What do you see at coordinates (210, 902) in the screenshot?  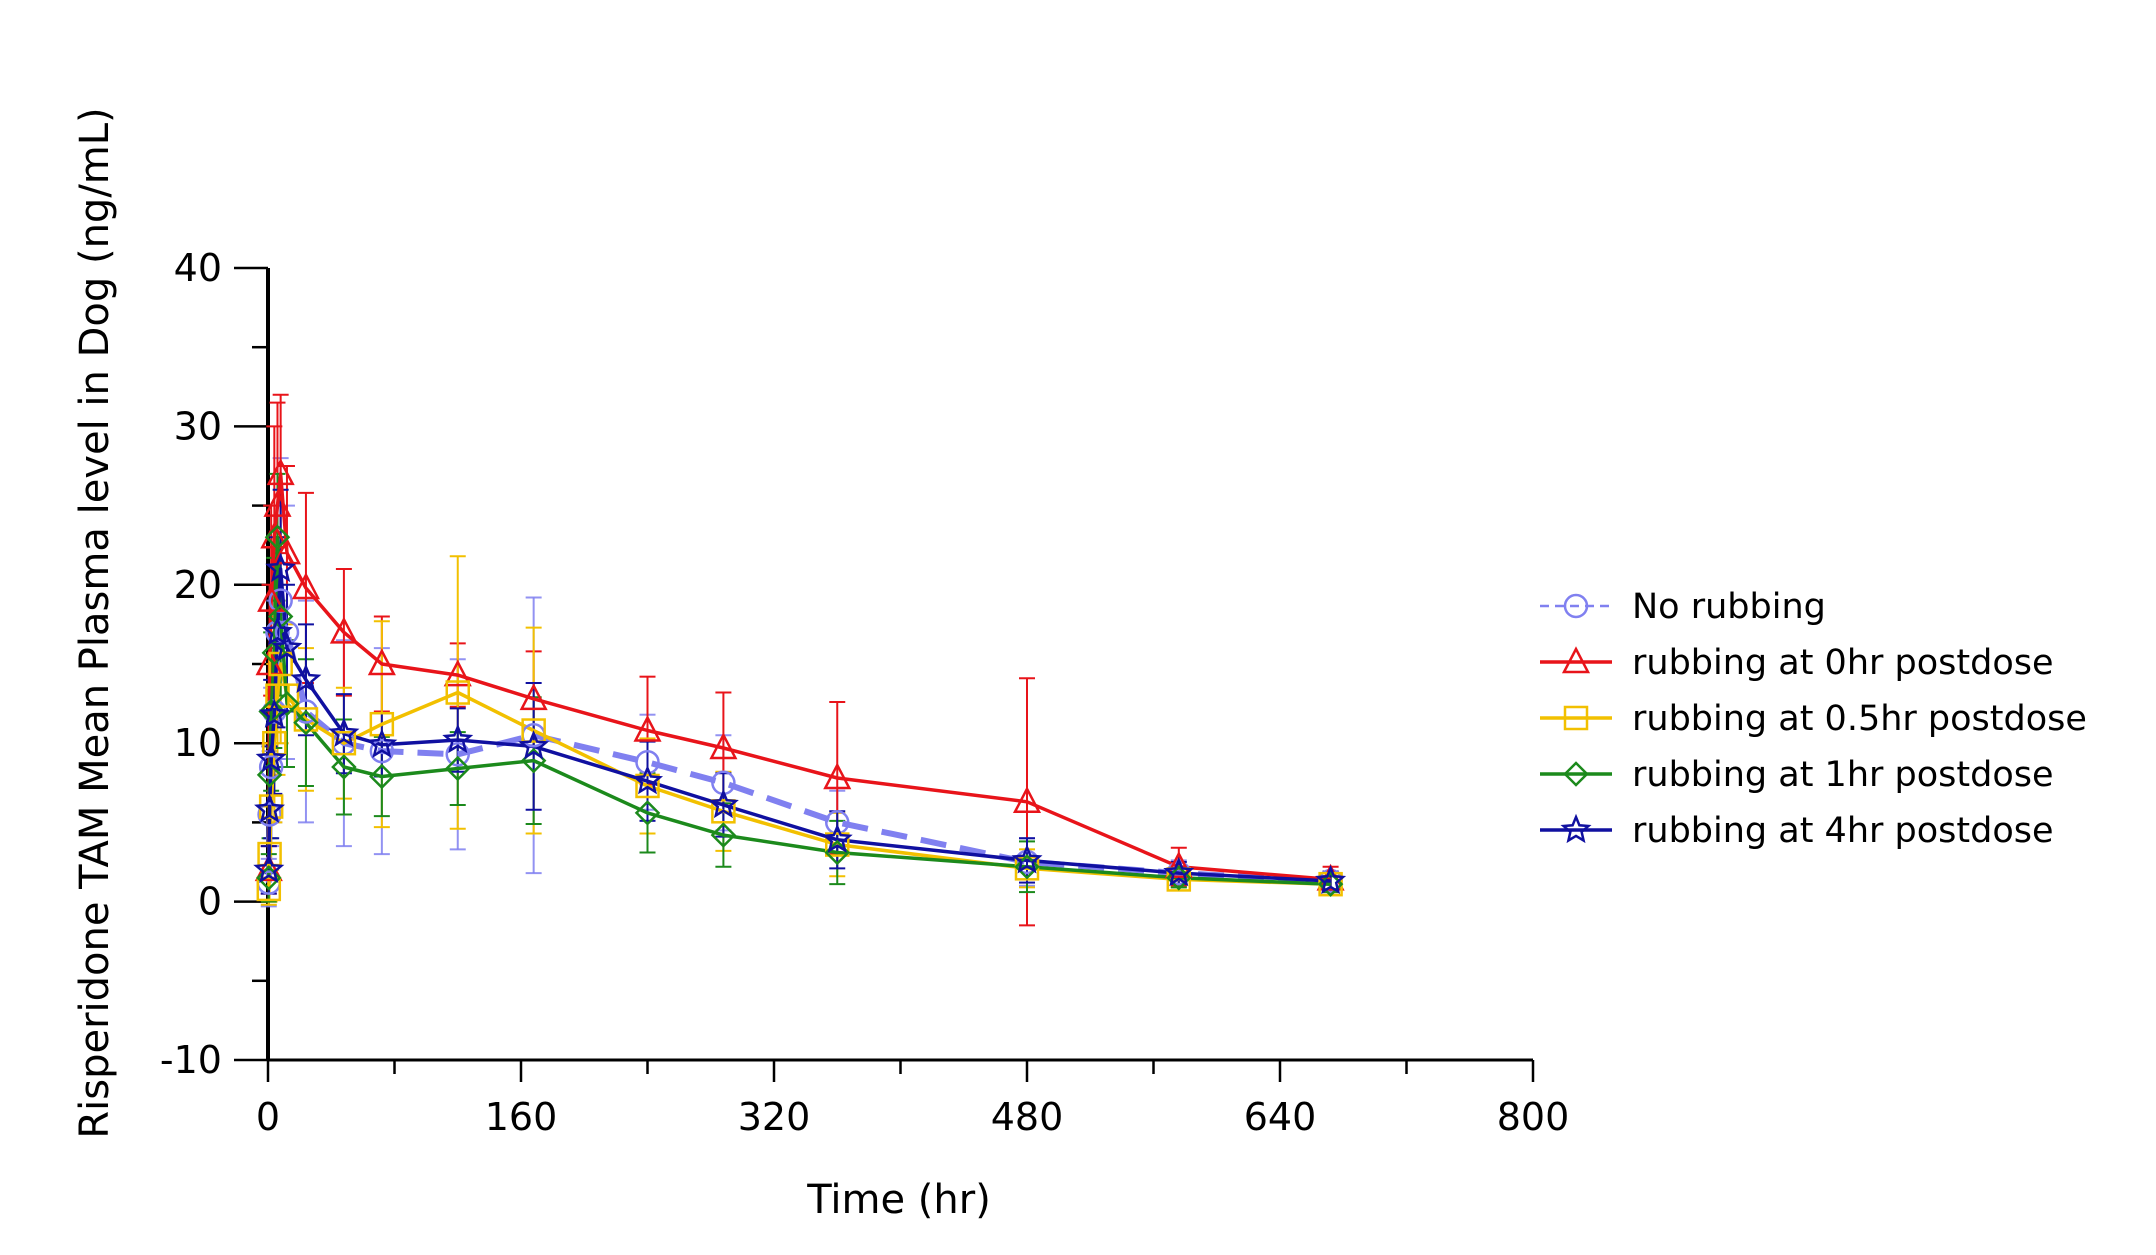 I see `y-tick-label: 0` at bounding box center [210, 902].